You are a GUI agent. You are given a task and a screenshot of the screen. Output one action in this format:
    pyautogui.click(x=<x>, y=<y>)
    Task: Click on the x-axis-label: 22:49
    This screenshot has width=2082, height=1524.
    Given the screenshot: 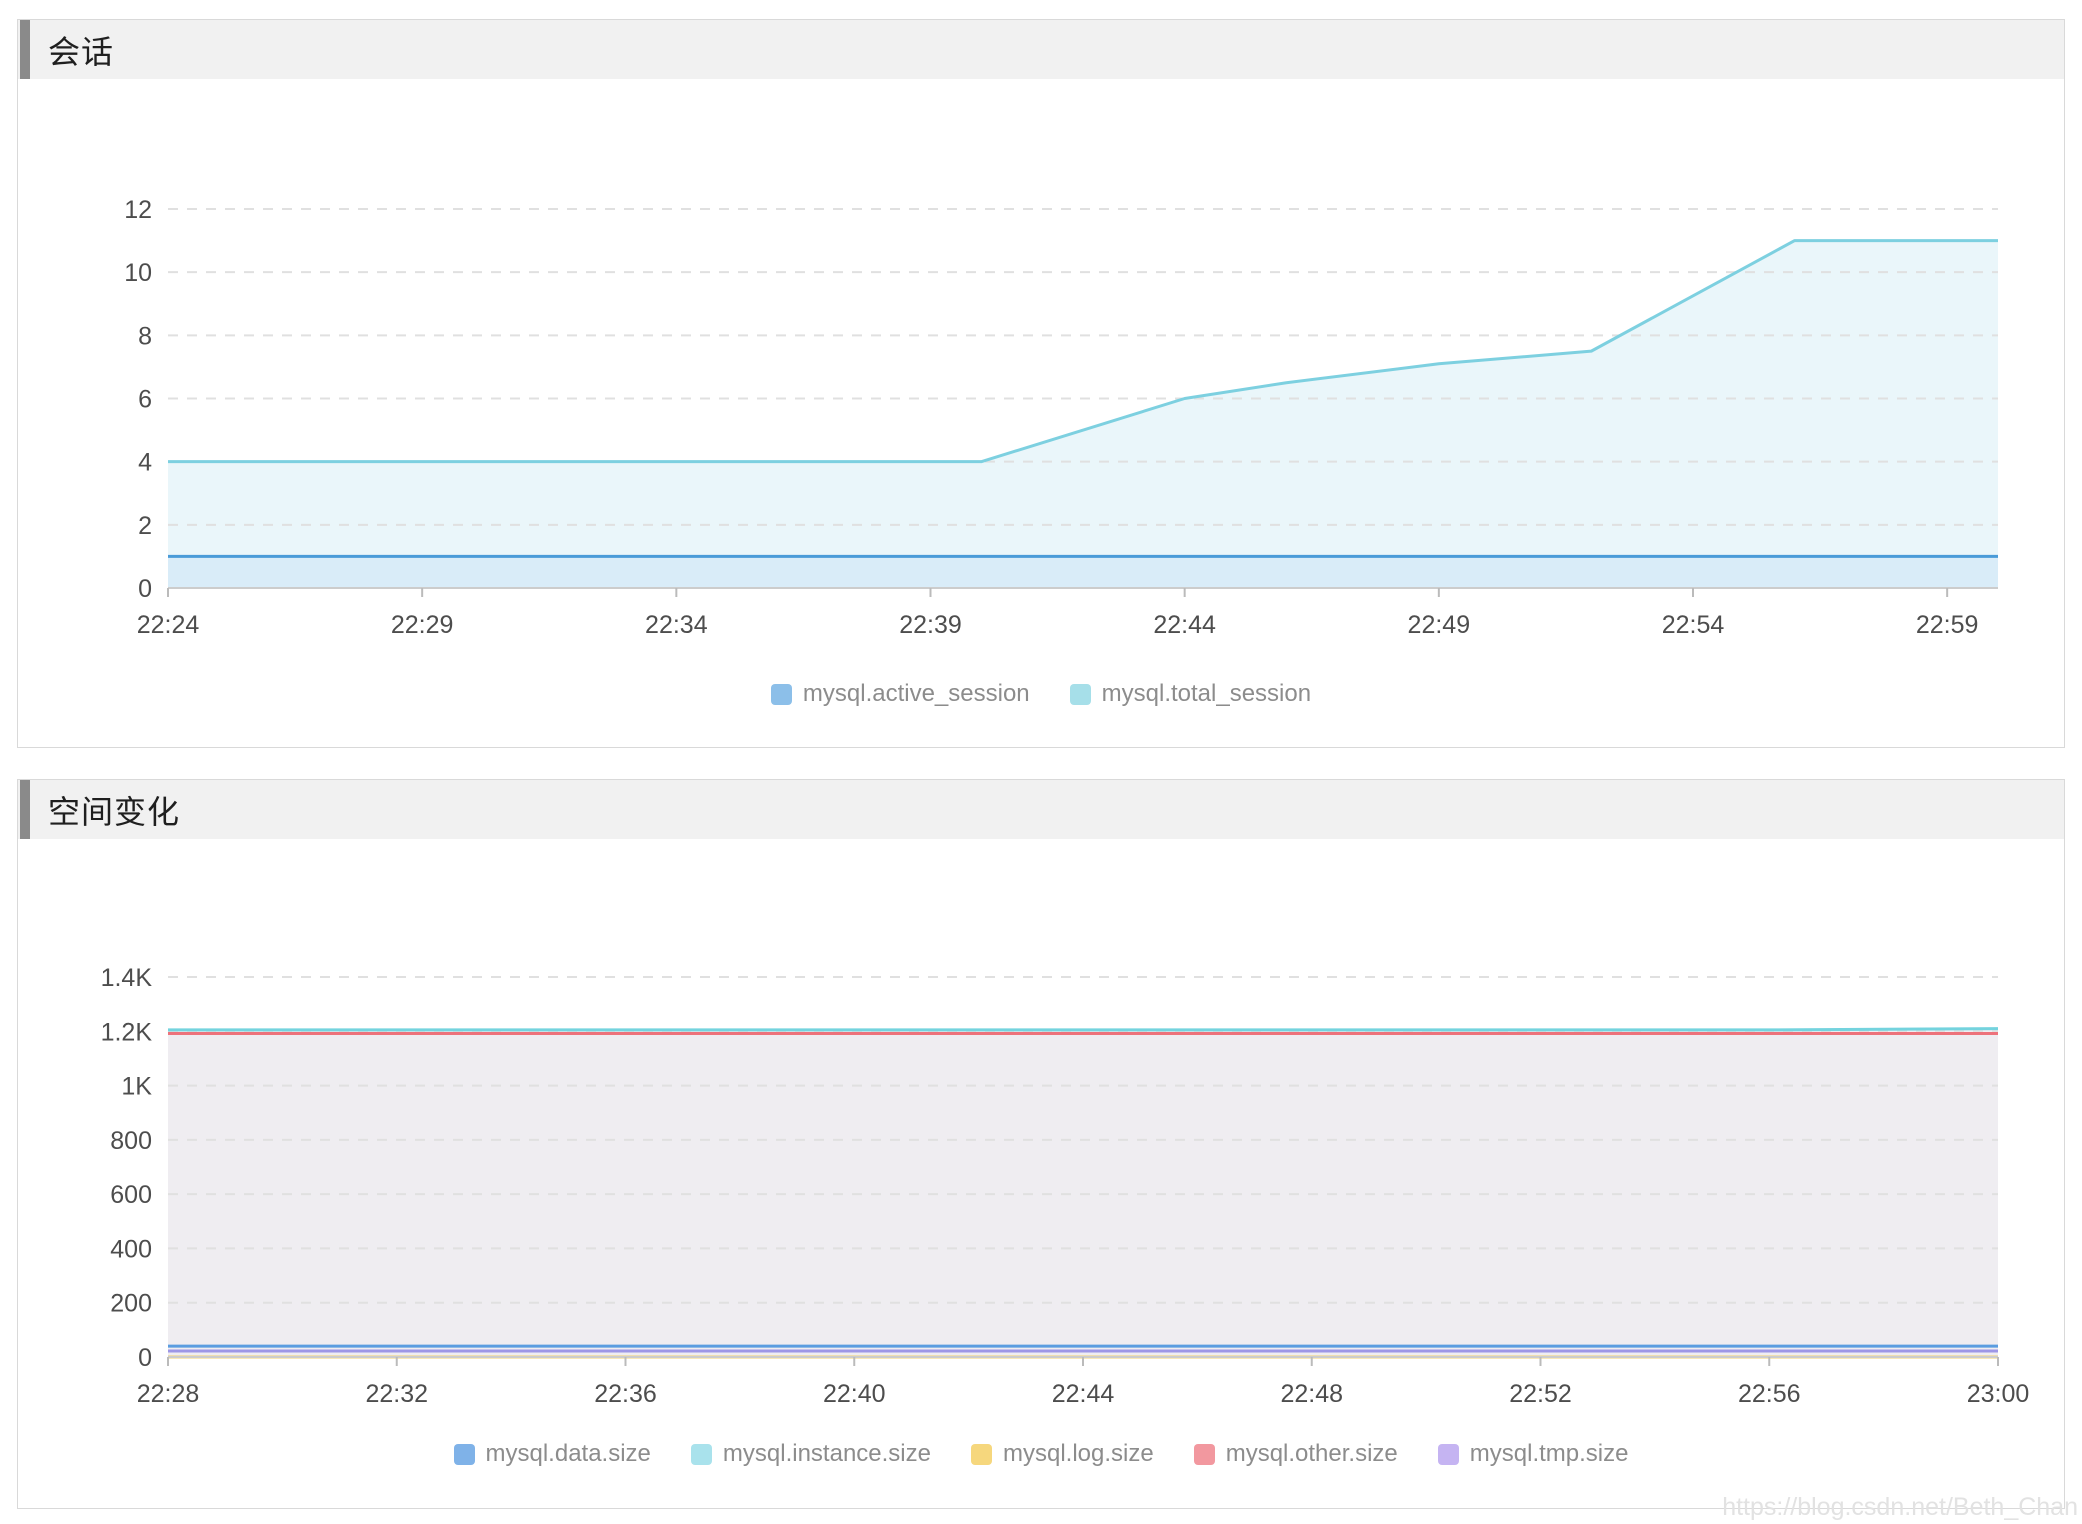 What is the action you would take?
    pyautogui.click(x=1439, y=625)
    